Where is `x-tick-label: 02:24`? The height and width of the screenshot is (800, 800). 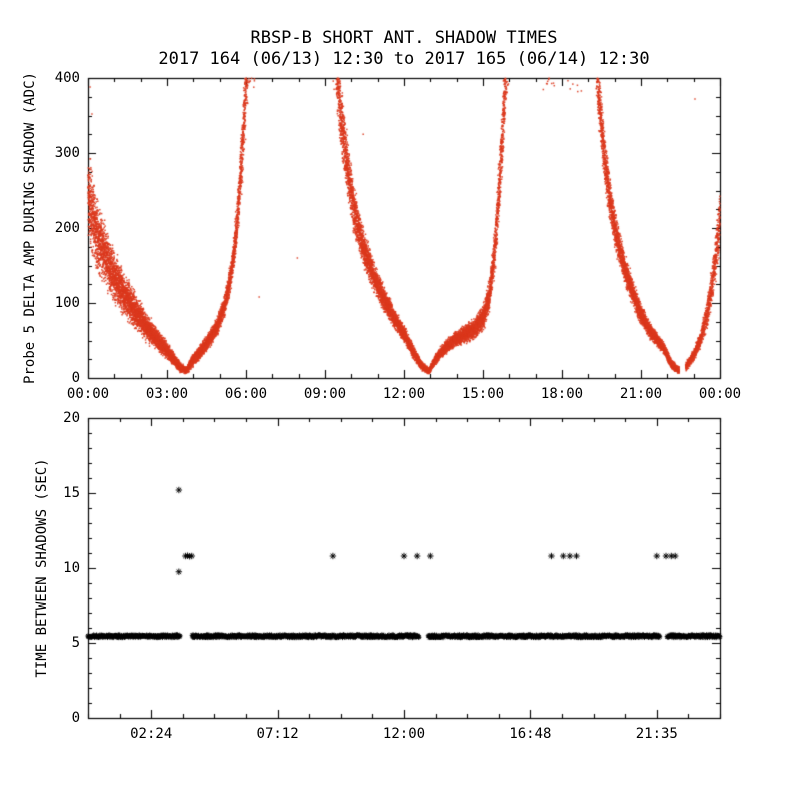
x-tick-label: 02:24 is located at coordinates (151, 734).